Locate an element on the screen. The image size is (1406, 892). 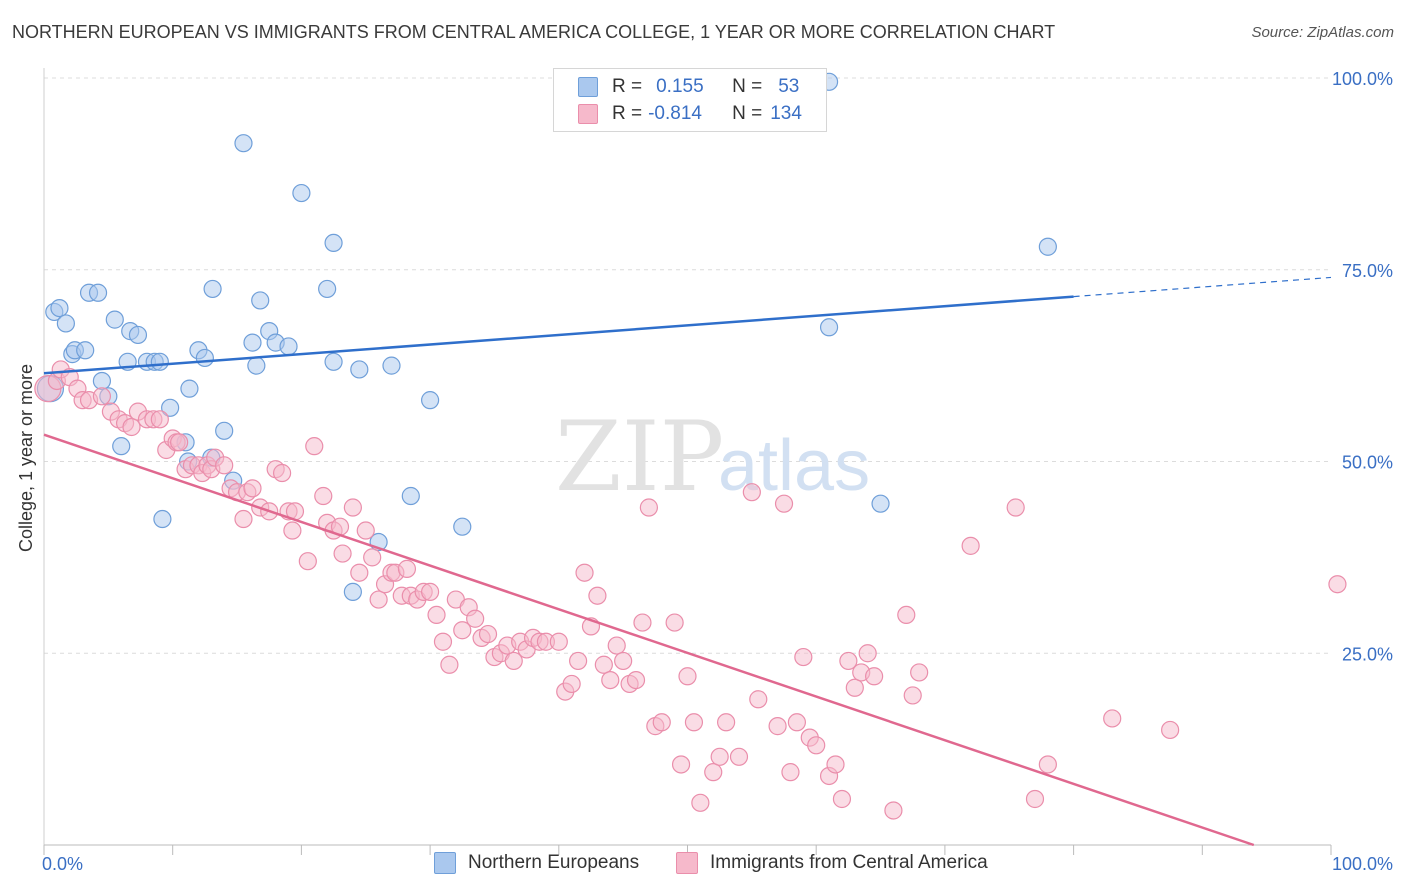
legend-item-northern-europeans: Northern Europeans is located at coordinates (536, 863).